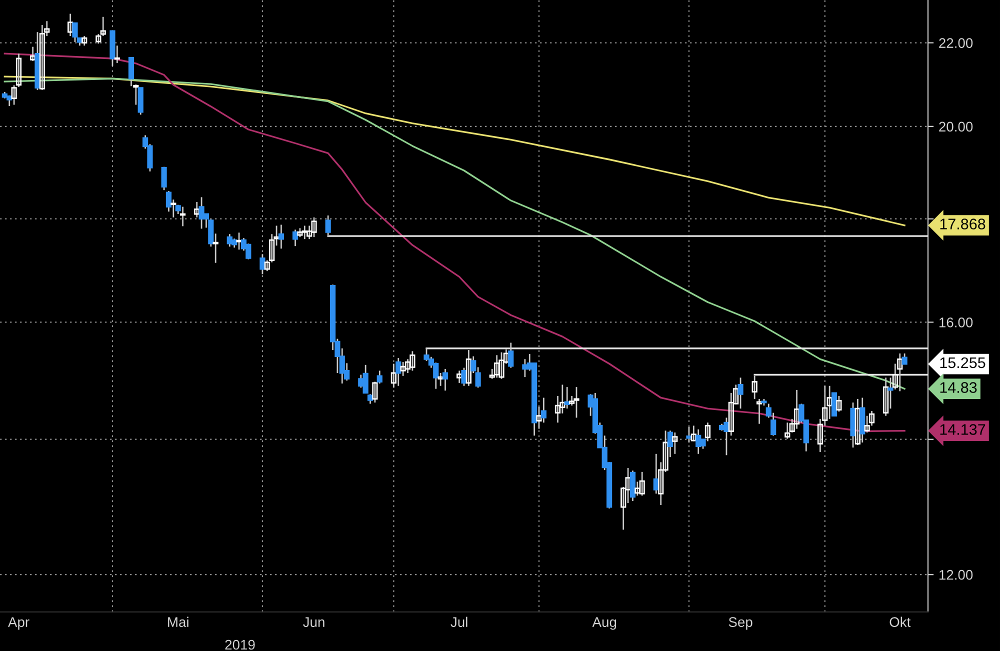 Image resolution: width=1000 pixels, height=651 pixels. I want to click on annotation: 14.83, so click(958, 387).